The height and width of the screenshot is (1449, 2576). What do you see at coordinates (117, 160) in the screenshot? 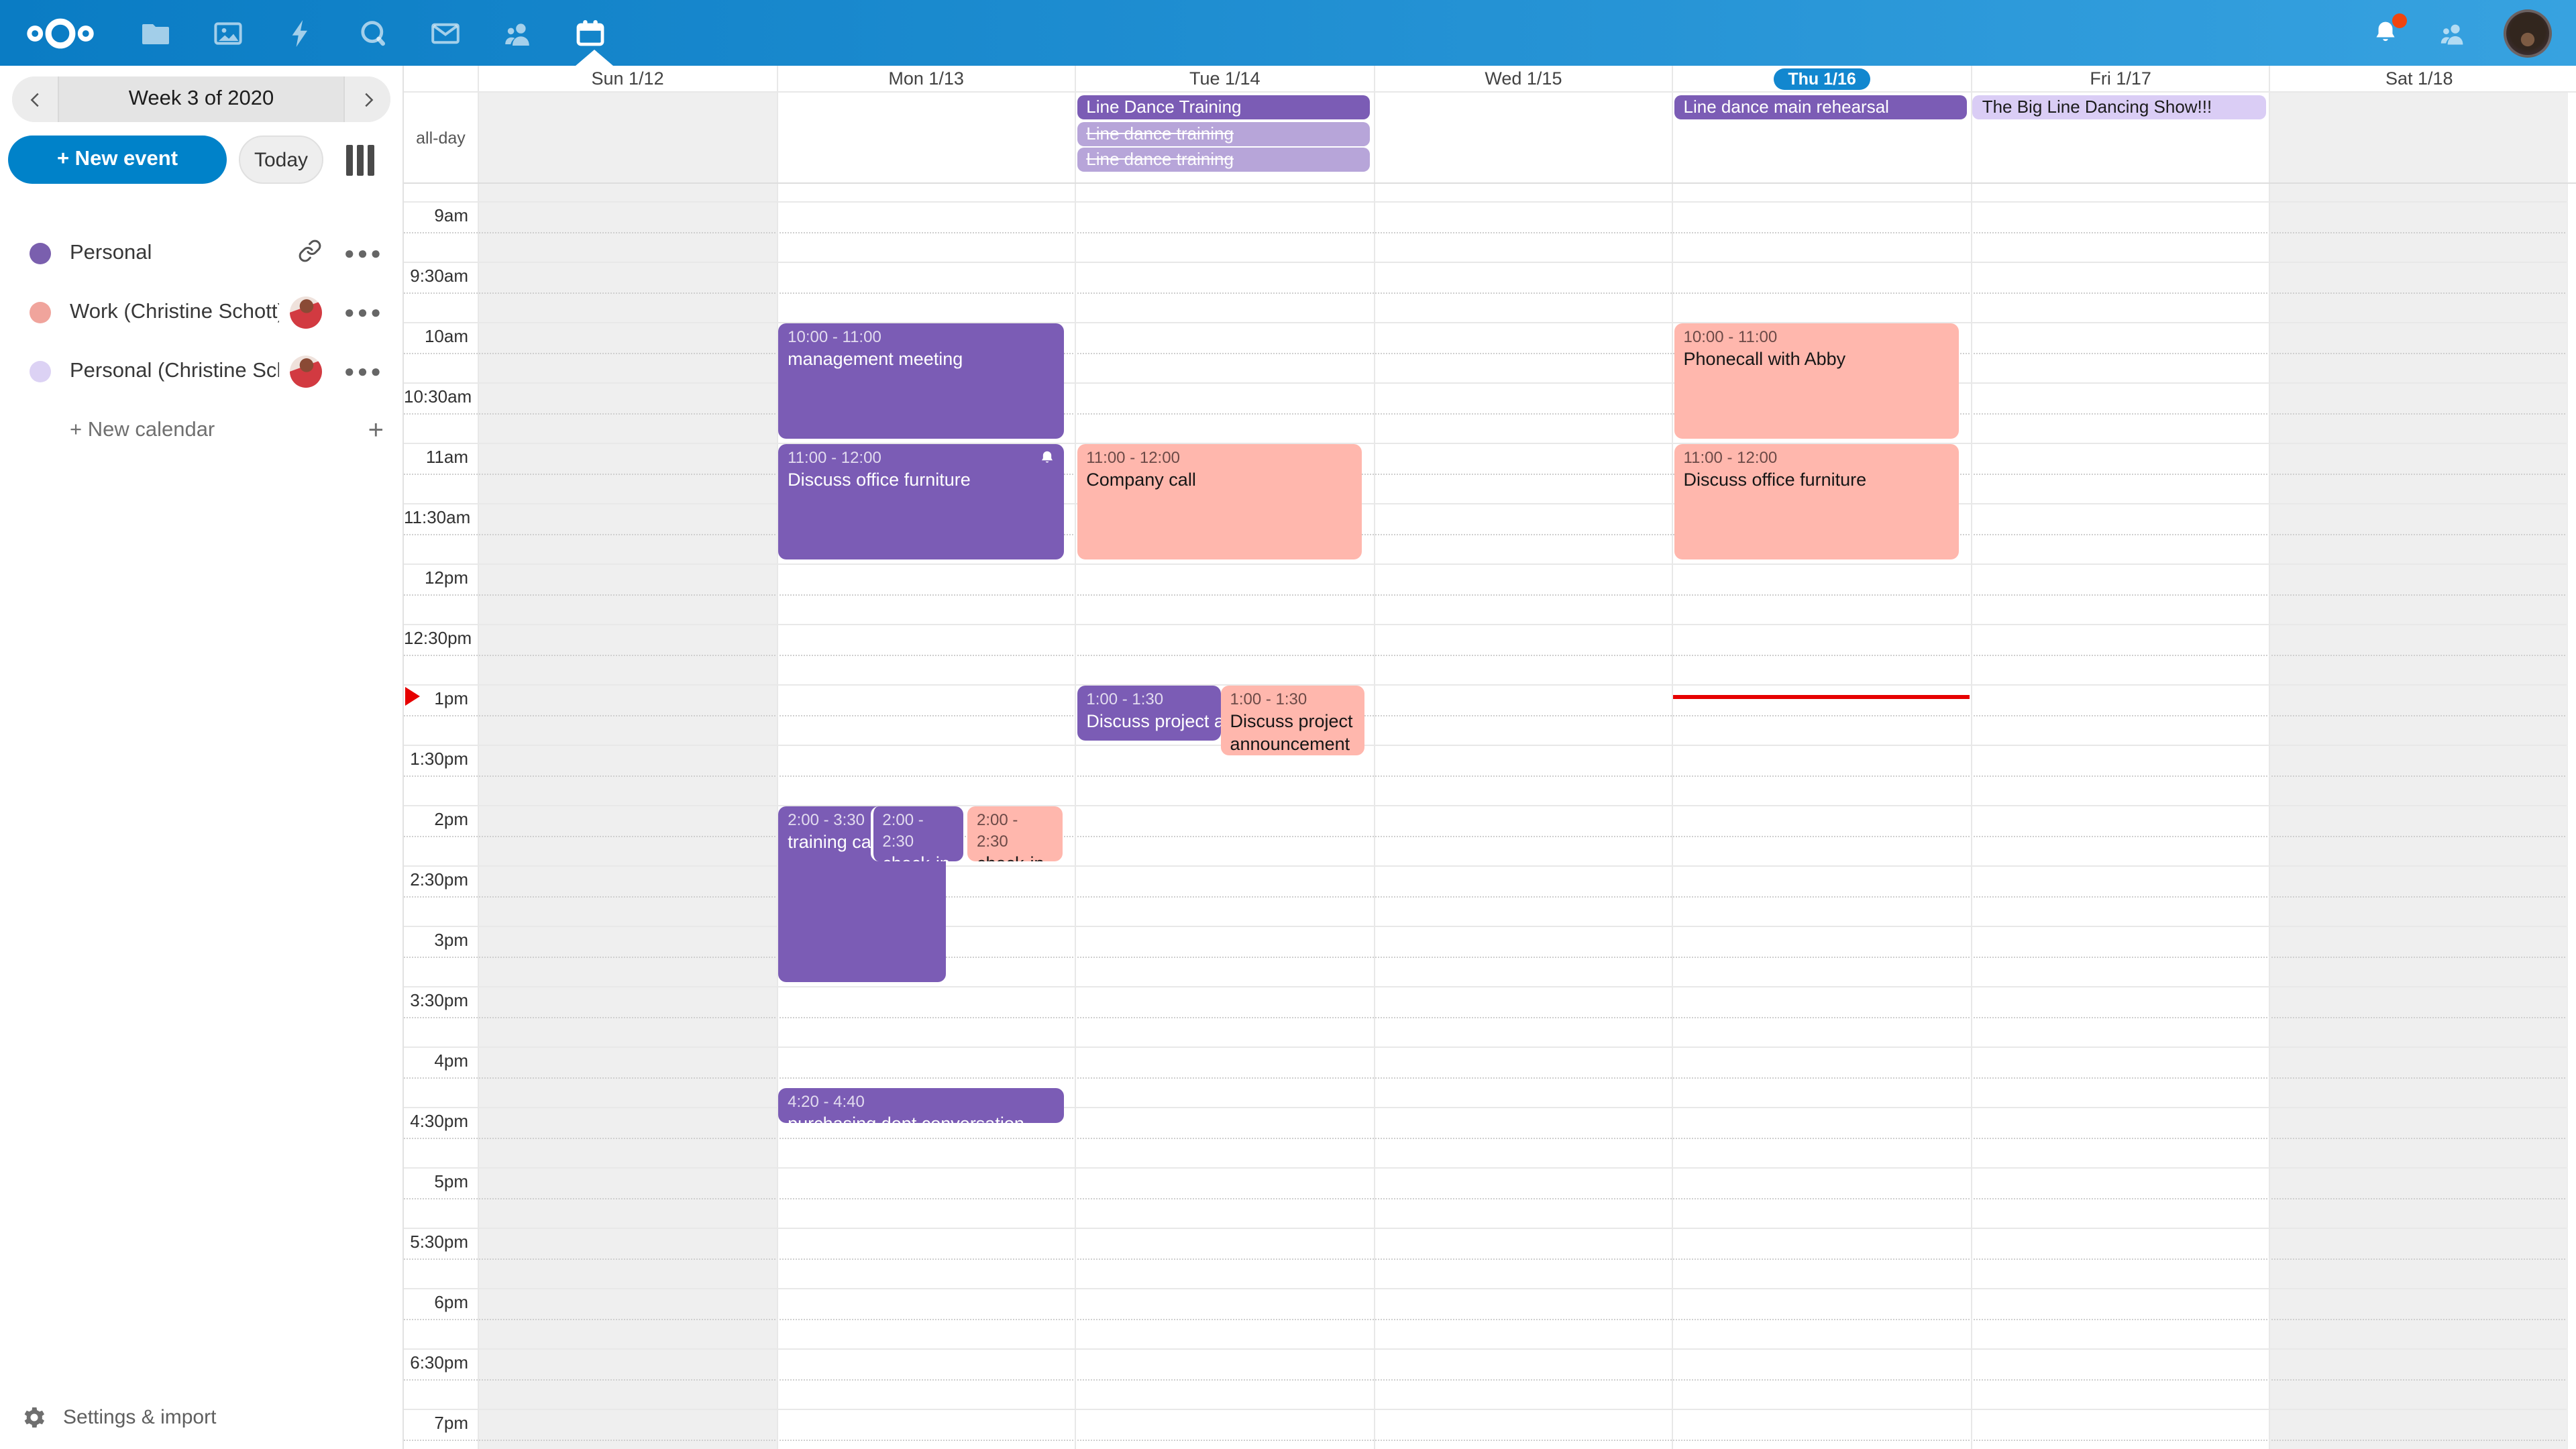
I see `new-event-button: + New event` at bounding box center [117, 160].